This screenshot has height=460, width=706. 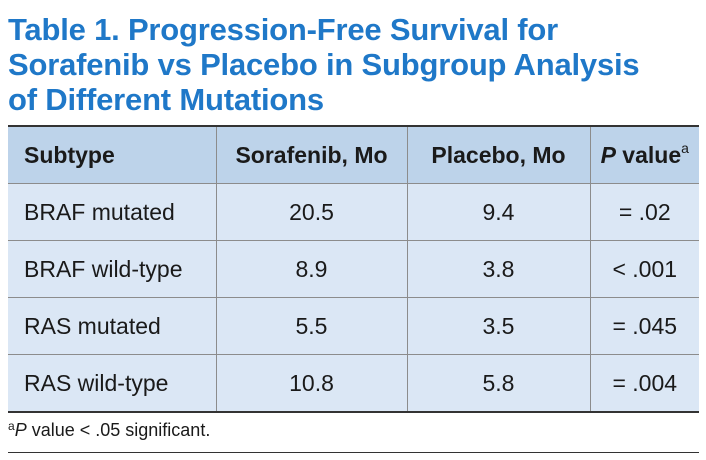 I want to click on cell-p-value: < .001, so click(x=644, y=269).